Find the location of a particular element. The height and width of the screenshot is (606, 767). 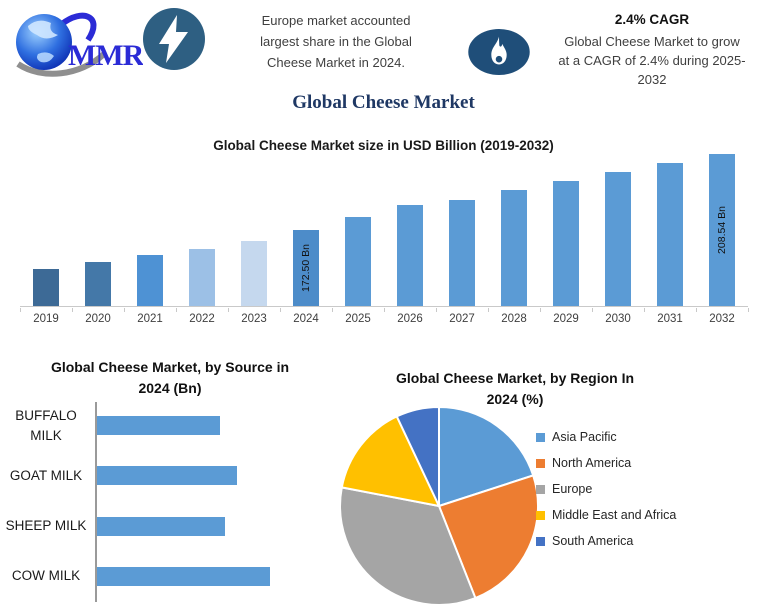

x-axis-label-2027: 2027 is located at coordinates (462, 319).